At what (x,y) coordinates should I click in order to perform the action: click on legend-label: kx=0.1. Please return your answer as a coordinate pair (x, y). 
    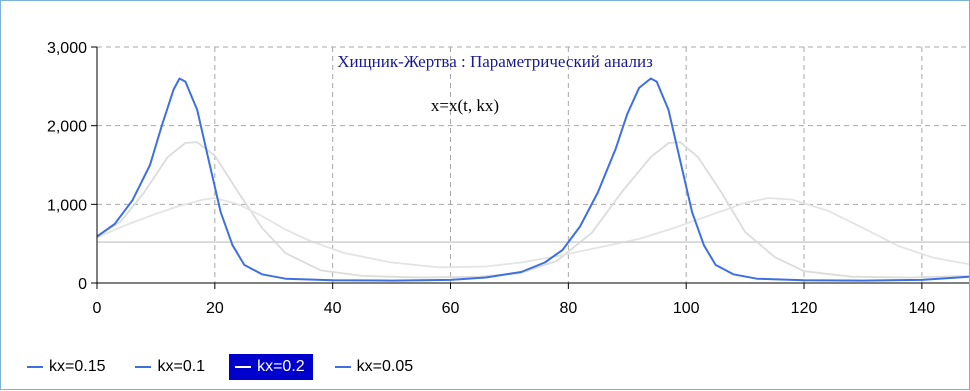
    Looking at the image, I should click on (181, 366).